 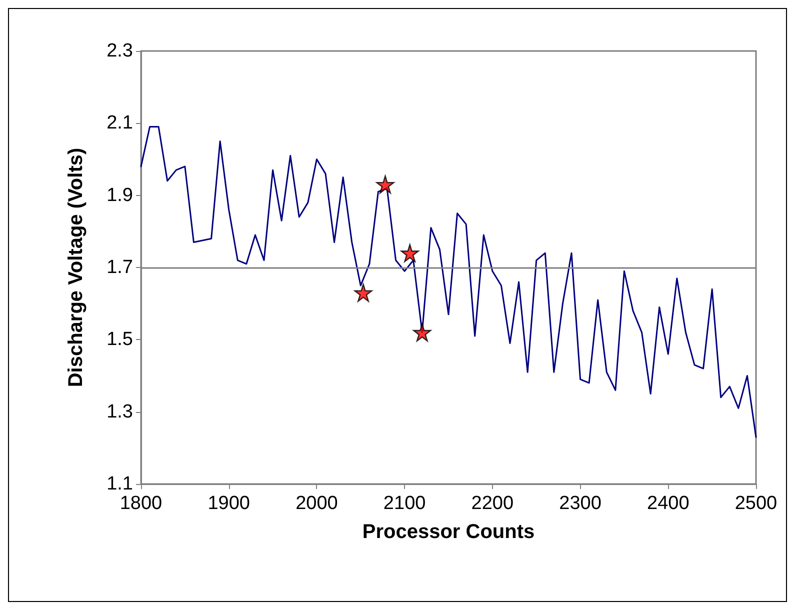 What do you see at coordinates (317, 503) in the screenshot?
I see `x-tick-label: 2000` at bounding box center [317, 503].